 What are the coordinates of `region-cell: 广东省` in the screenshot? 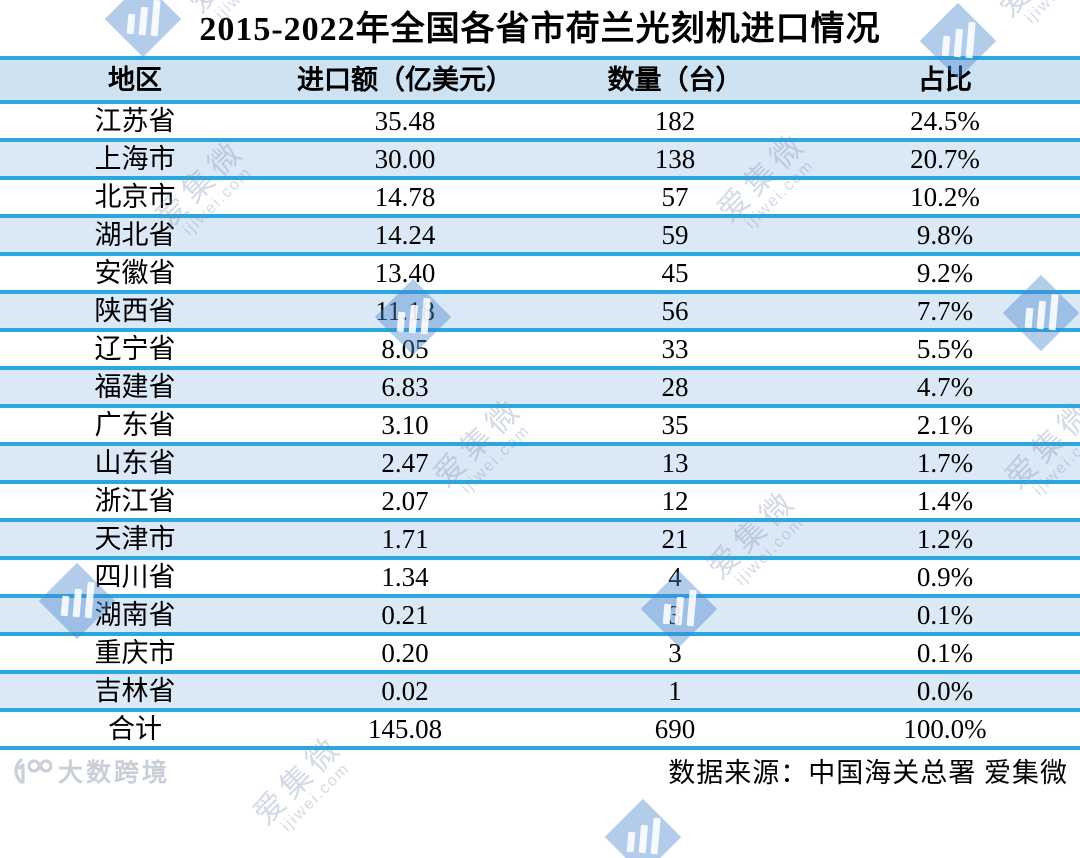 It's located at (135, 424).